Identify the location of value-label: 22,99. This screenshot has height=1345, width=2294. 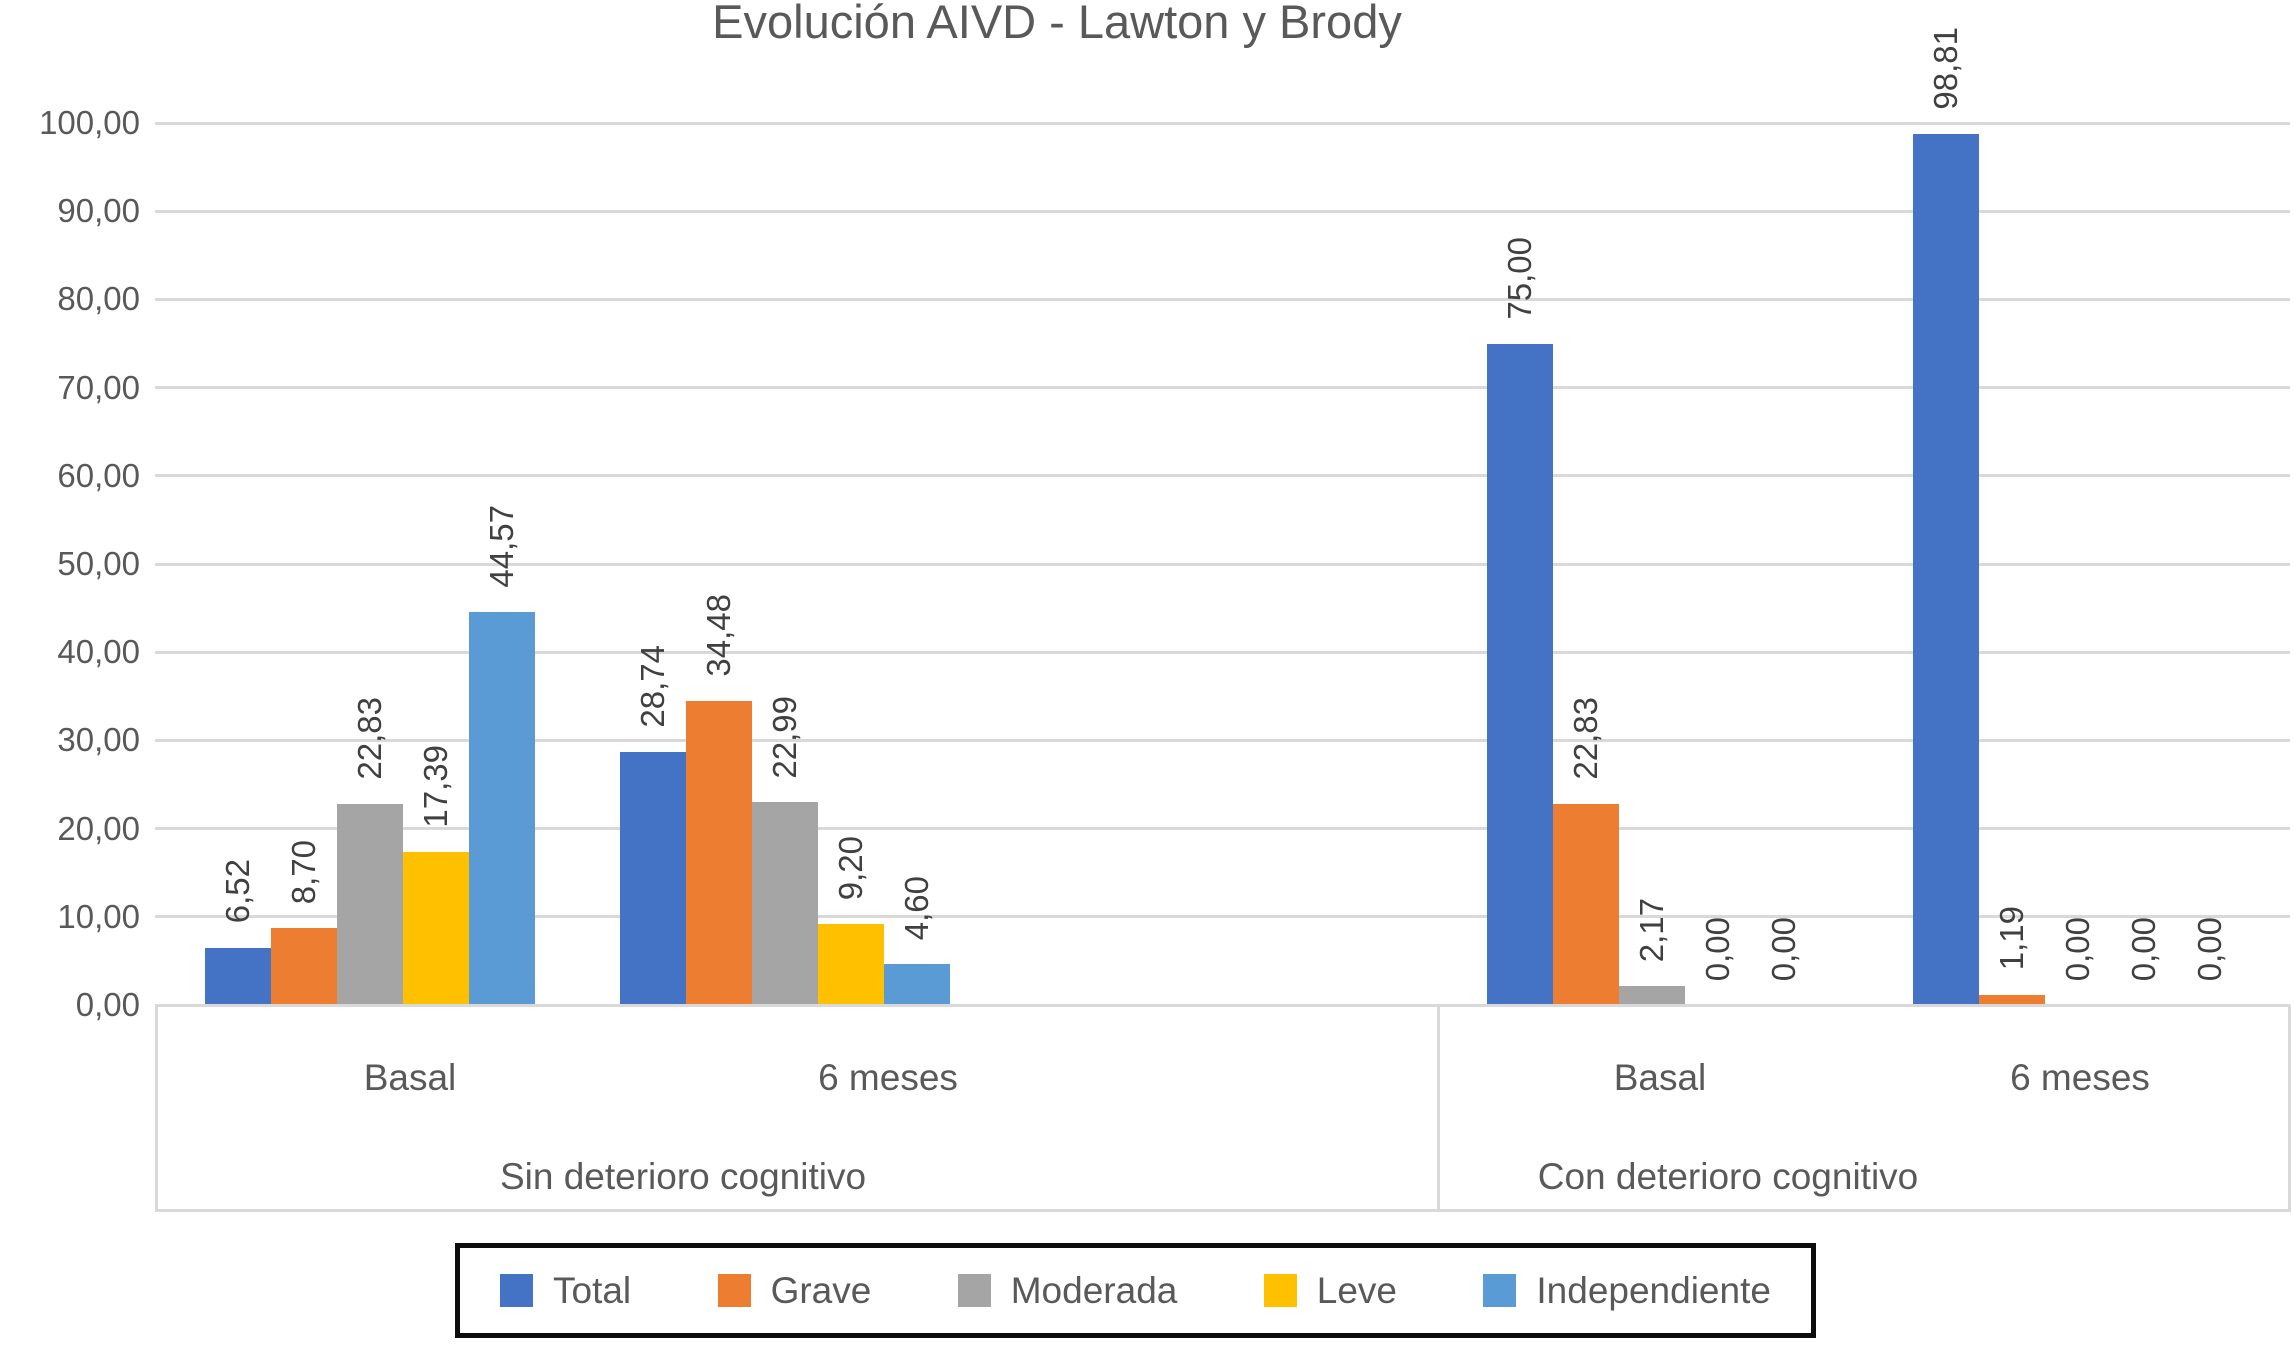
(785, 737).